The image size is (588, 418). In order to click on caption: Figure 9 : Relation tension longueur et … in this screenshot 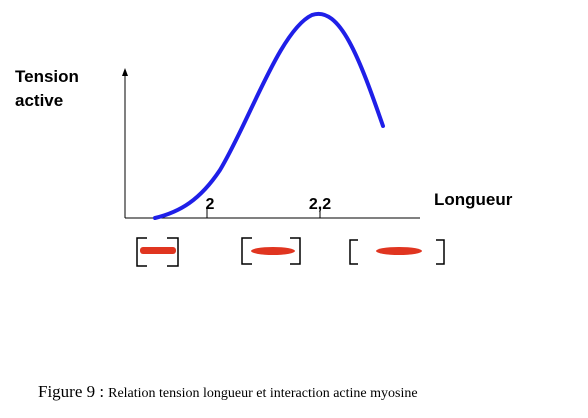, I will do `click(228, 391)`.